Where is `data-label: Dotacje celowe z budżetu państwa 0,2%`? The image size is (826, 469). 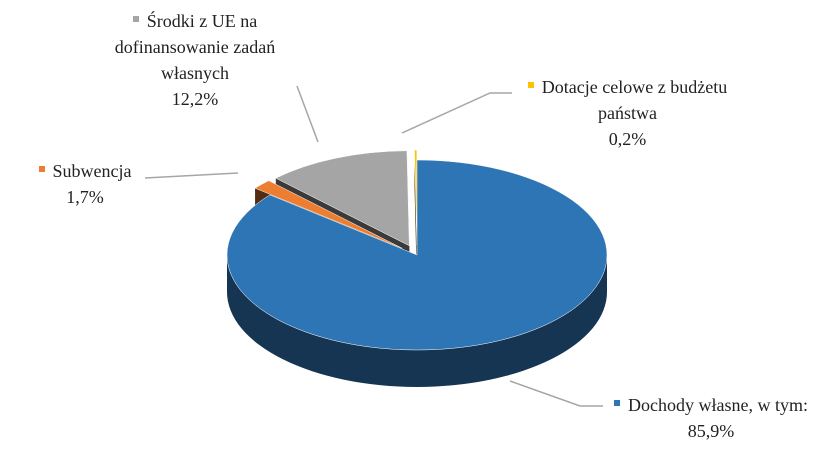 data-label: Dotacje celowe z budżetu państwa 0,2% is located at coordinates (627, 113).